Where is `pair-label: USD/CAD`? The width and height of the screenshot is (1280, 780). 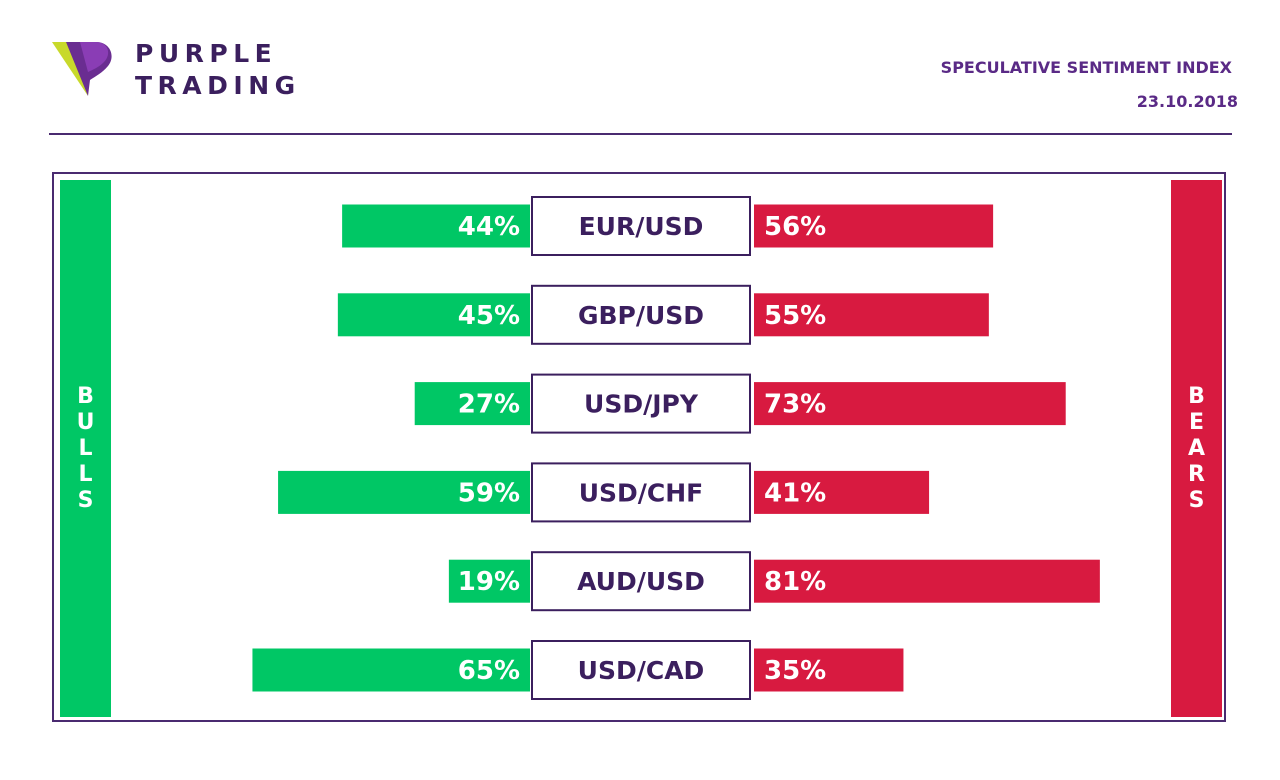 pair-label: USD/CAD is located at coordinates (641, 670).